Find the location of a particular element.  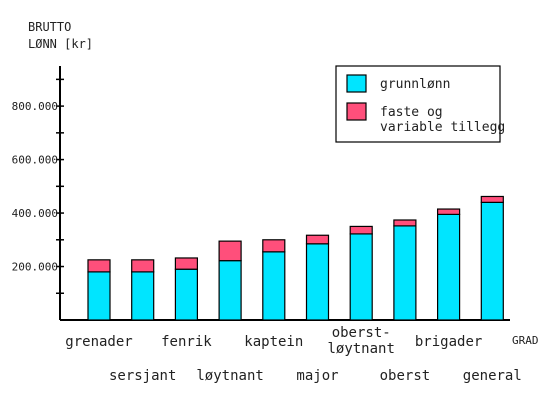

x-category-label: brigader is located at coordinates (448, 342).